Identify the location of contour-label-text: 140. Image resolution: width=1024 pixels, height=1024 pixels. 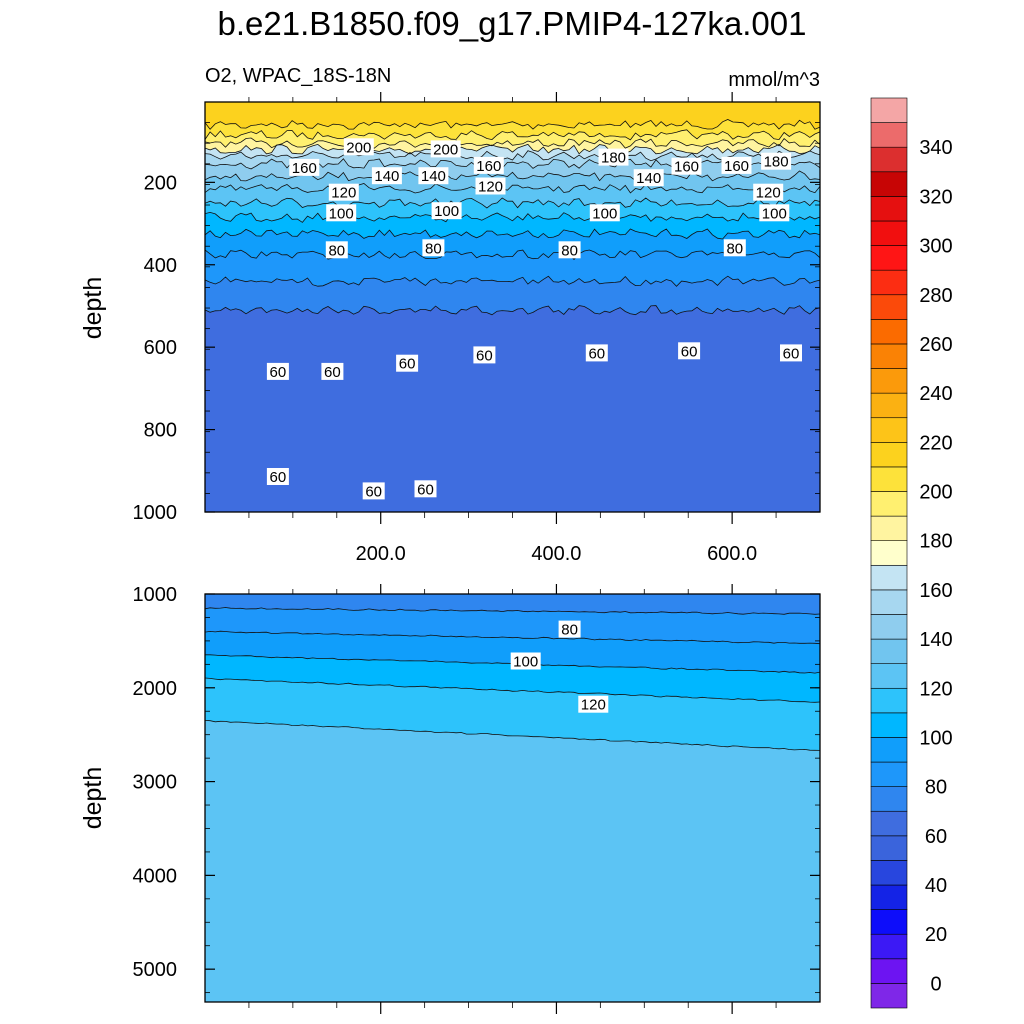
(386, 176).